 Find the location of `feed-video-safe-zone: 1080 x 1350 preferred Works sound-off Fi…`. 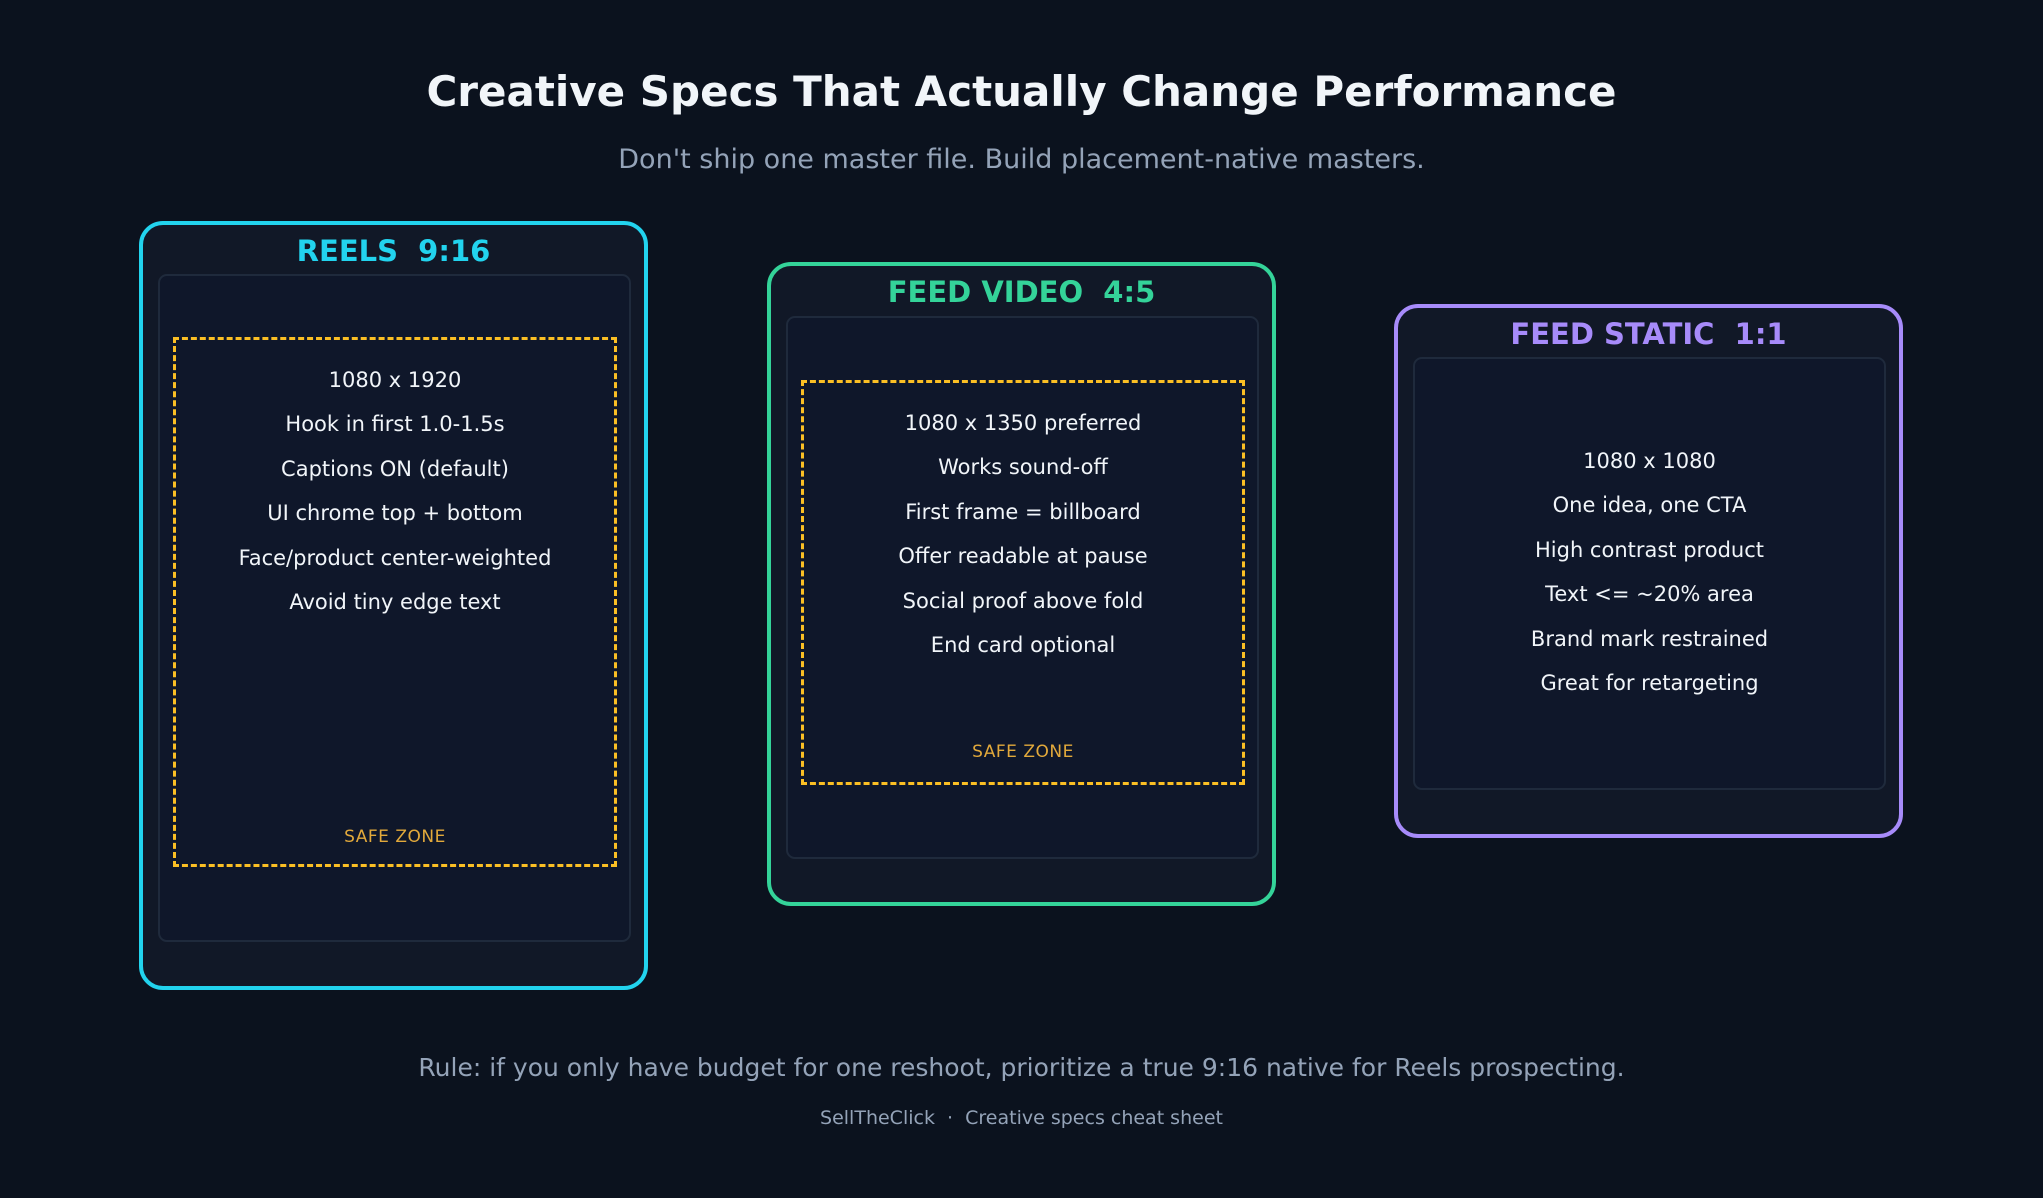

feed-video-safe-zone: 1080 x 1350 preferred Works sound-off Fi… is located at coordinates (1023, 582).